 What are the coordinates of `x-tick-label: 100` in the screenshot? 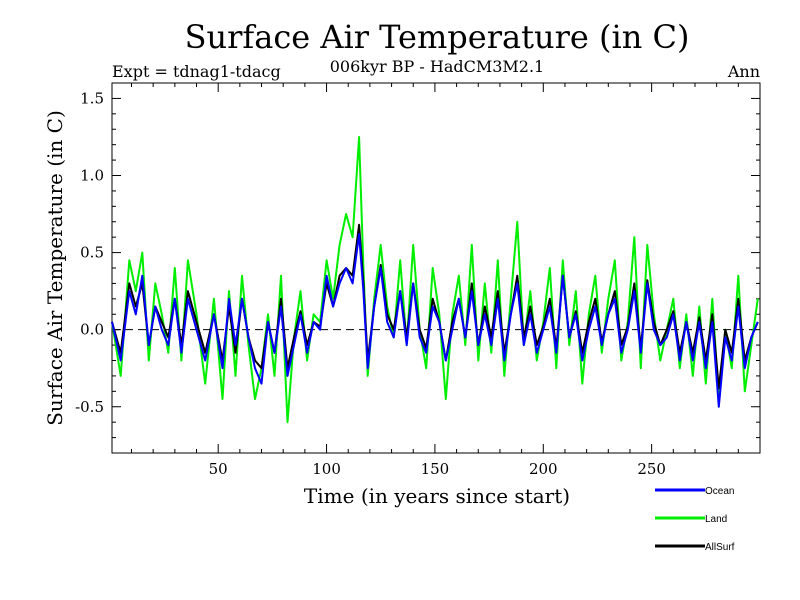 It's located at (326, 469).